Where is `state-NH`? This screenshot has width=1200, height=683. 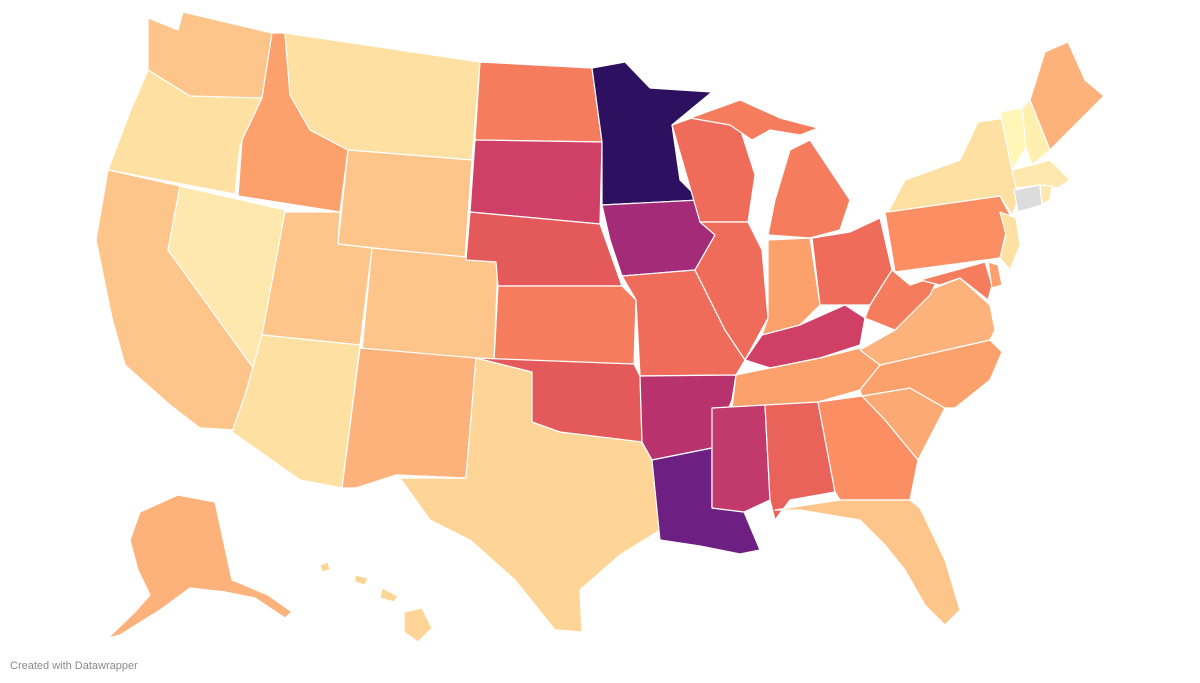
state-NH is located at coordinates (1036, 132).